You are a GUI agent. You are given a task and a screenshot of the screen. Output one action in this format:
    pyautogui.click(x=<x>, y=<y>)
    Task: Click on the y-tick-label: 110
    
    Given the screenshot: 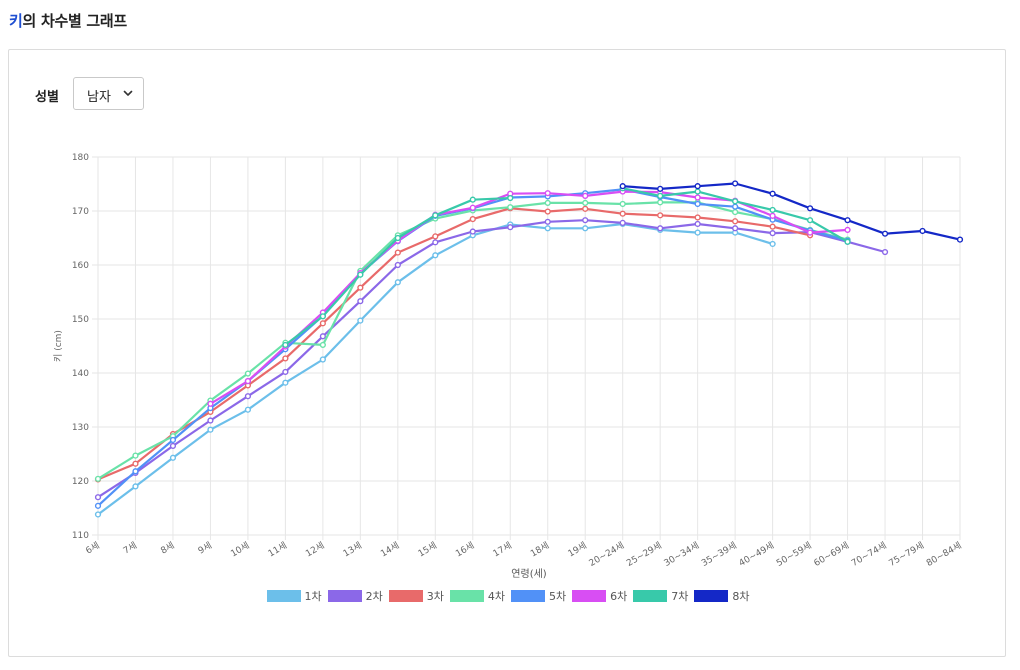 What is the action you would take?
    pyautogui.click(x=80, y=536)
    